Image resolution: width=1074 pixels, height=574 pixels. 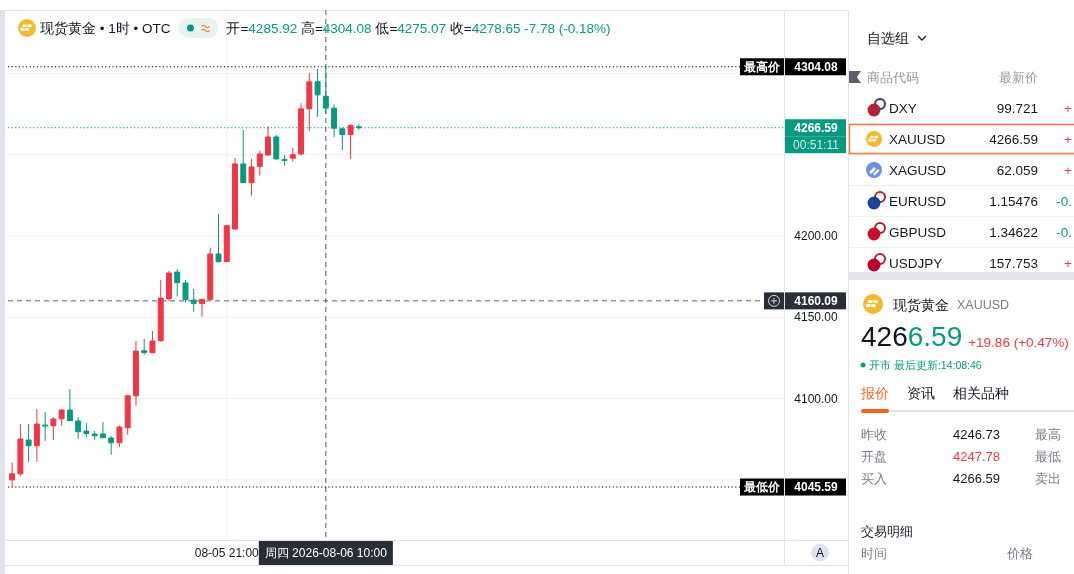 What do you see at coordinates (1048, 456) in the screenshot?
I see `text: 最低` at bounding box center [1048, 456].